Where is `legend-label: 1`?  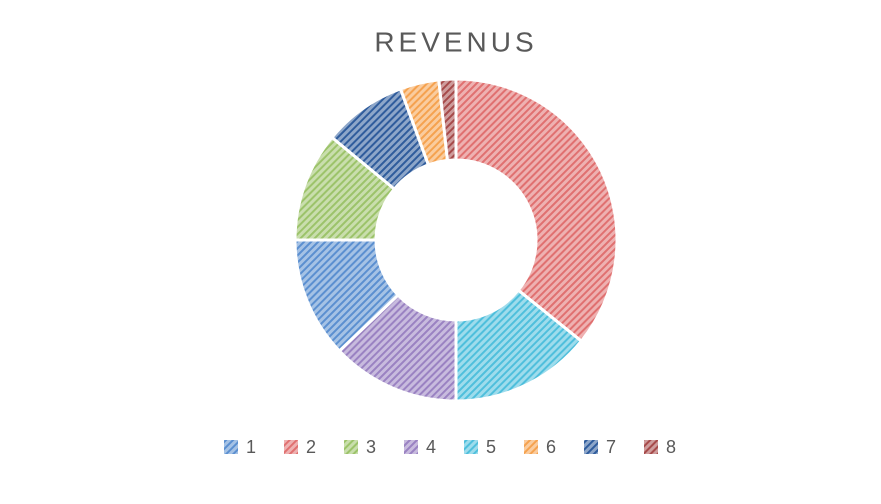
legend-label: 1 is located at coordinates (251, 447).